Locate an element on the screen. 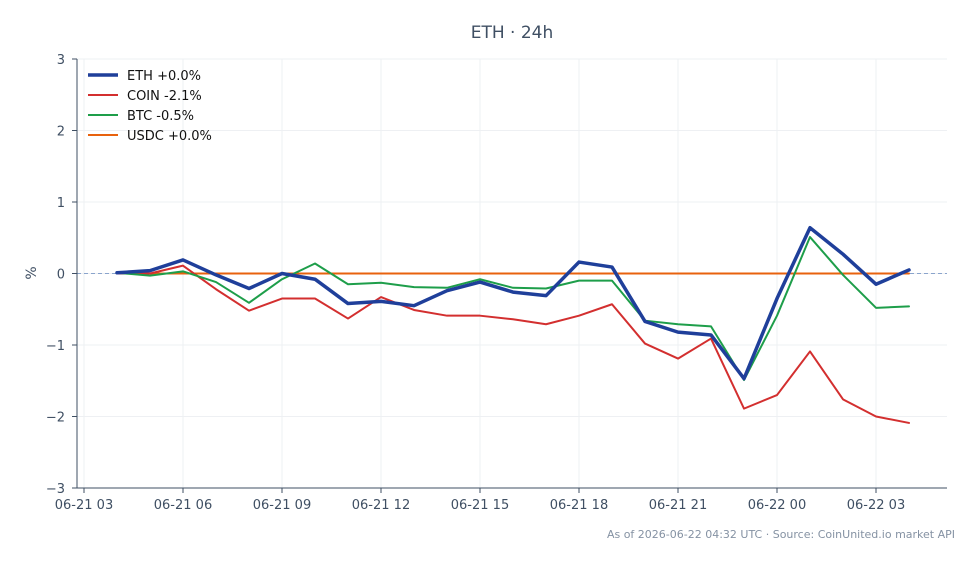 The width and height of the screenshot is (979, 564). y-tick-label: 0 is located at coordinates (61, 275).